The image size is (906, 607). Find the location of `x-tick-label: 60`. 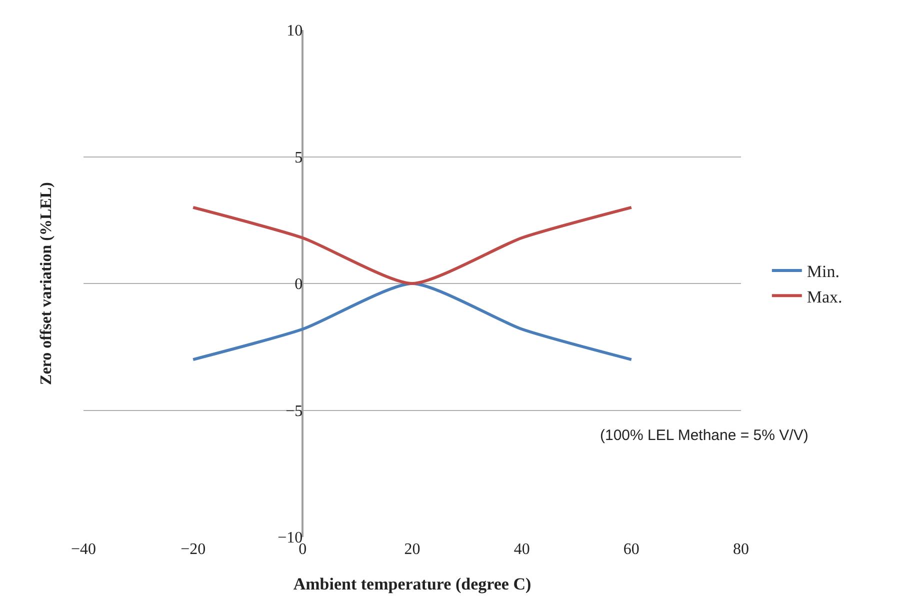

x-tick-label: 60 is located at coordinates (631, 549).